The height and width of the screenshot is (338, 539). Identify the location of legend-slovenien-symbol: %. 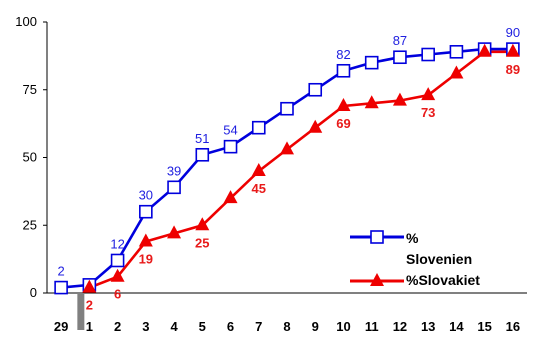
(412, 238).